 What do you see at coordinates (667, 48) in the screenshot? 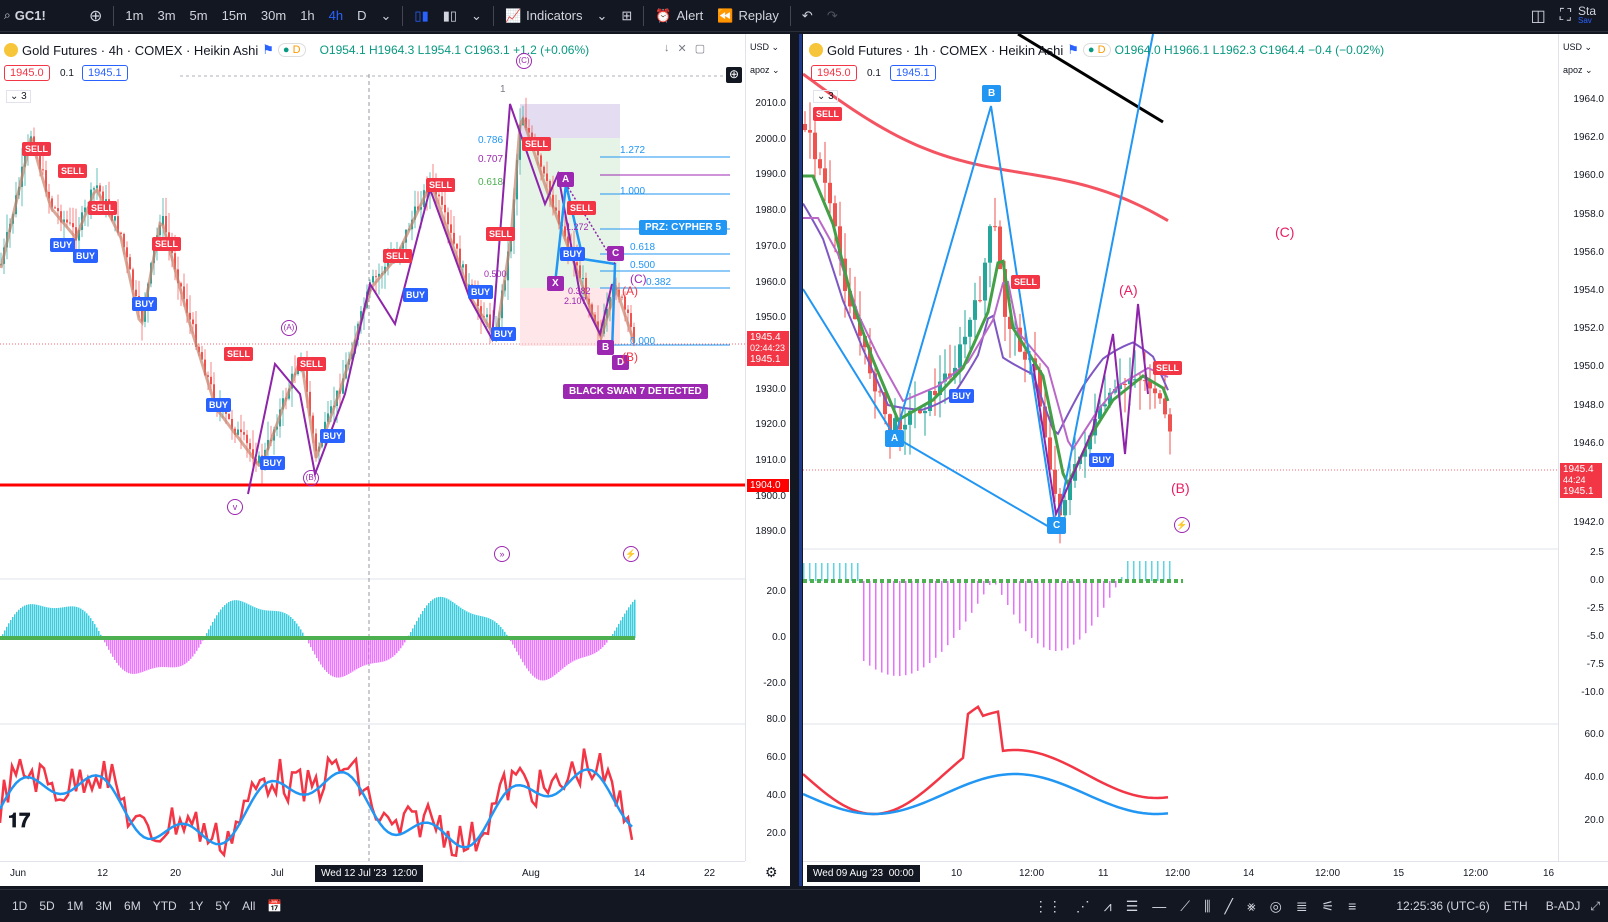
I see `arrow-down-icon: ↓` at bounding box center [667, 48].